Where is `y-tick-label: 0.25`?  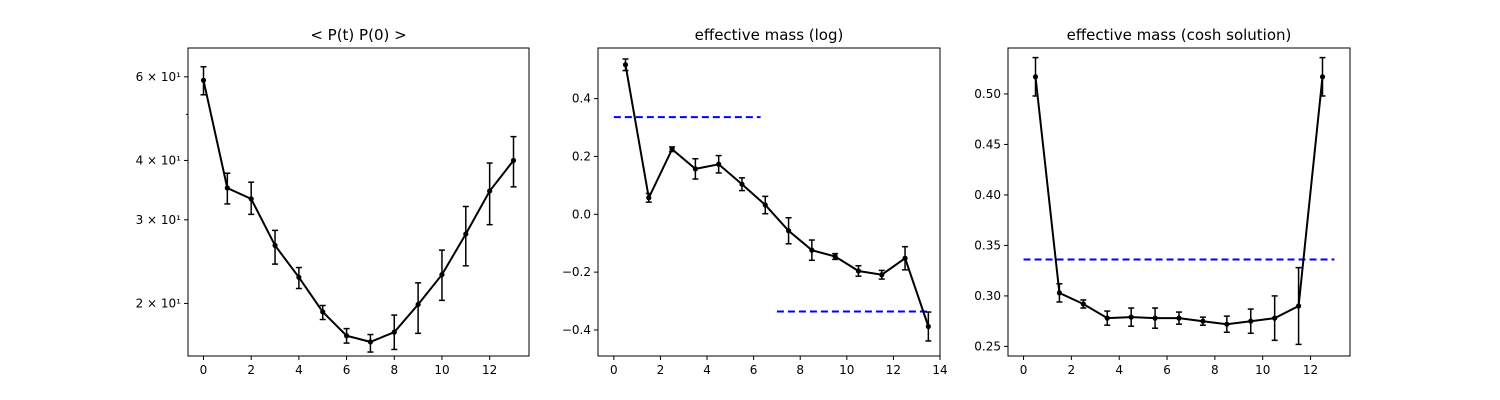 y-tick-label: 0.25 is located at coordinates (987, 346).